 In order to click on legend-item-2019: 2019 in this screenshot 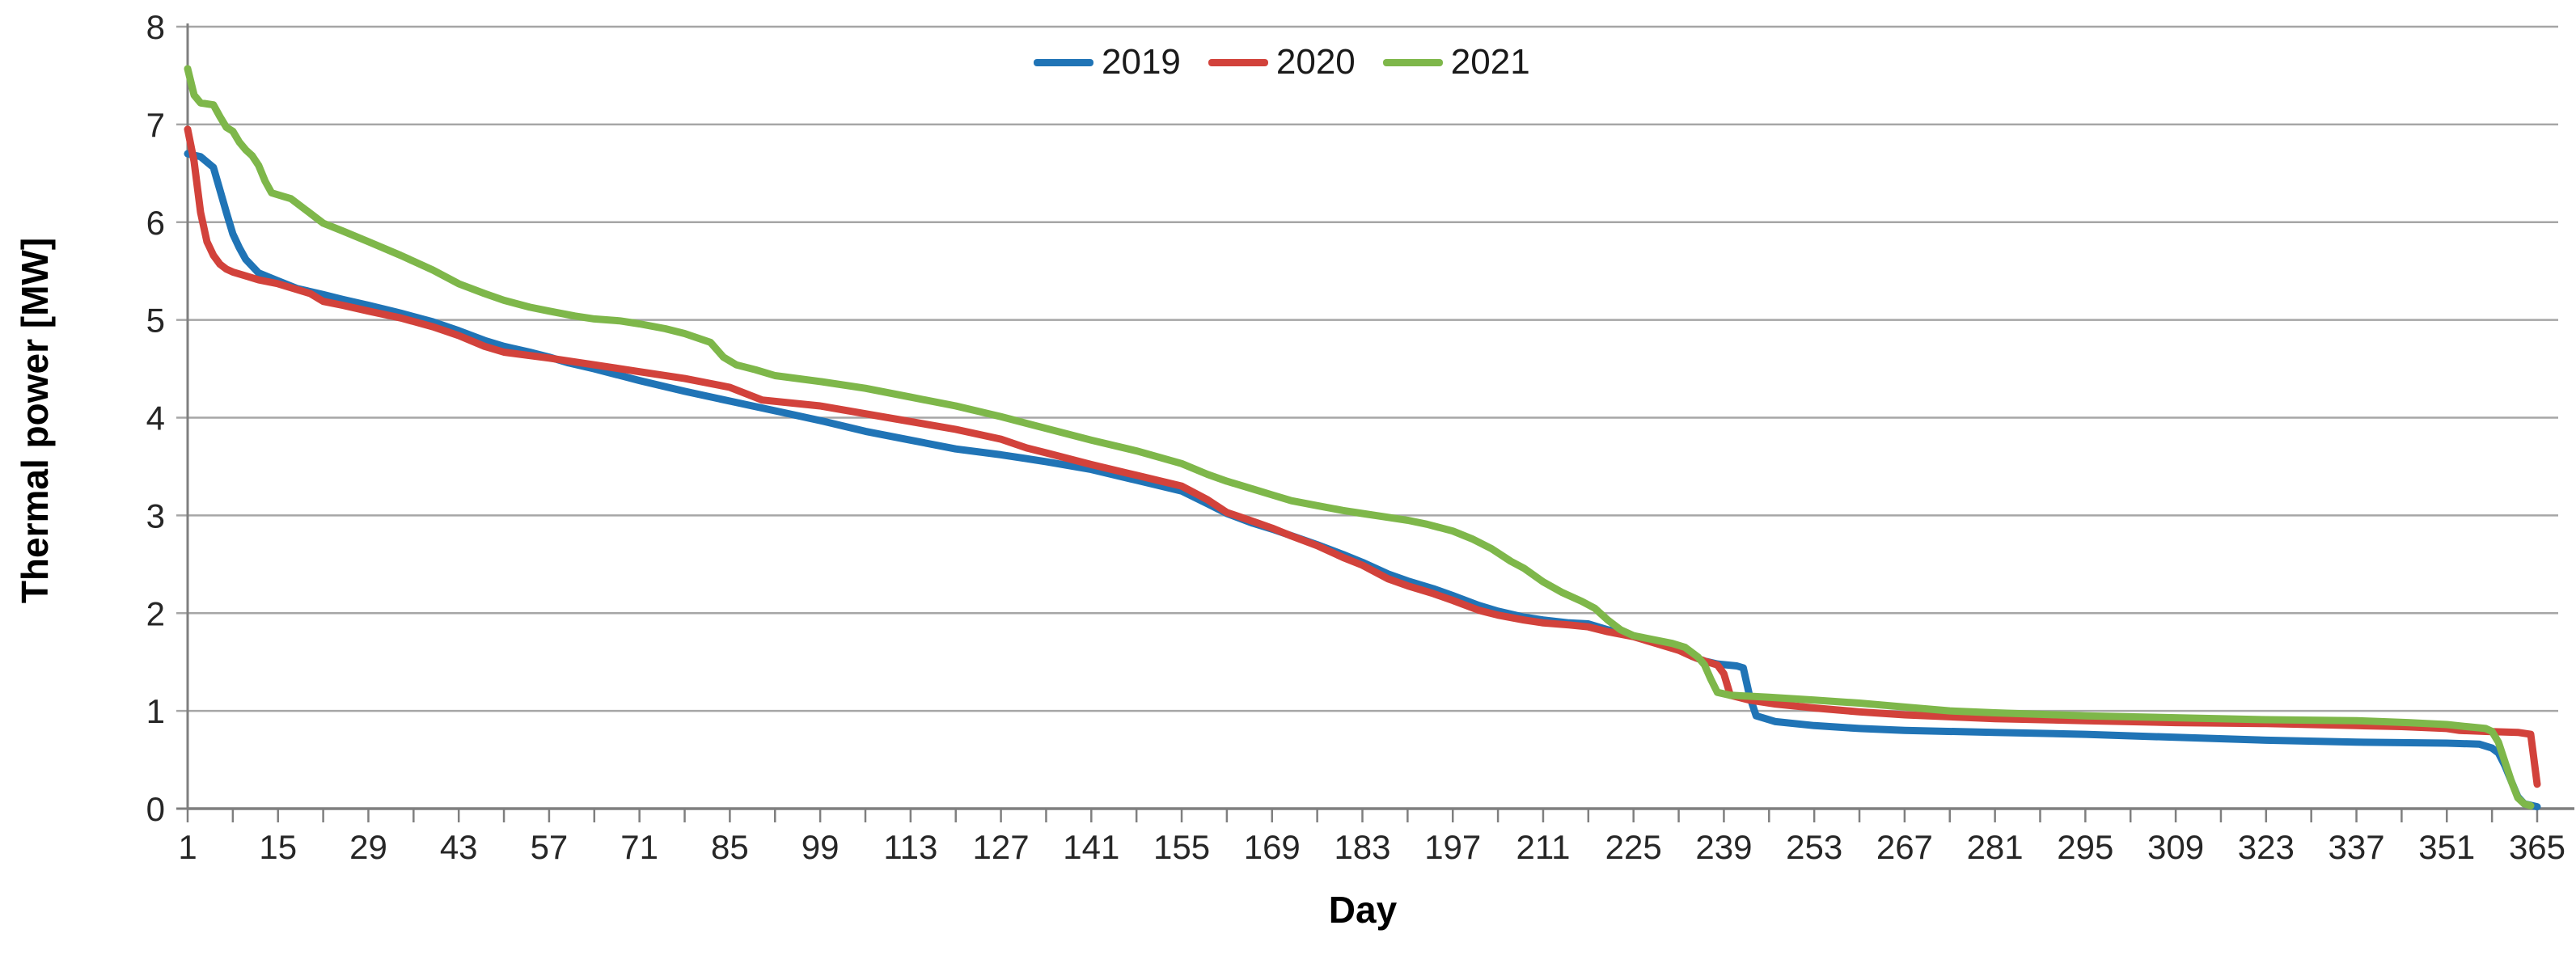, I will do `click(1107, 62)`.